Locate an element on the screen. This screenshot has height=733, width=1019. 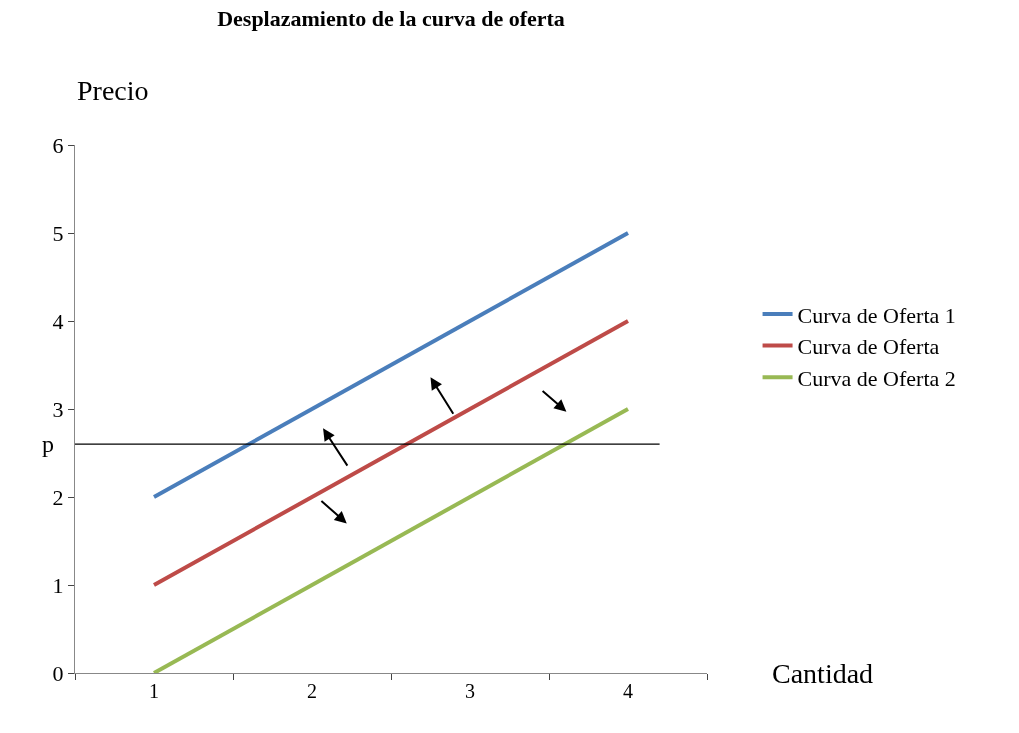
y-tick-label: 4 is located at coordinates (58, 321).